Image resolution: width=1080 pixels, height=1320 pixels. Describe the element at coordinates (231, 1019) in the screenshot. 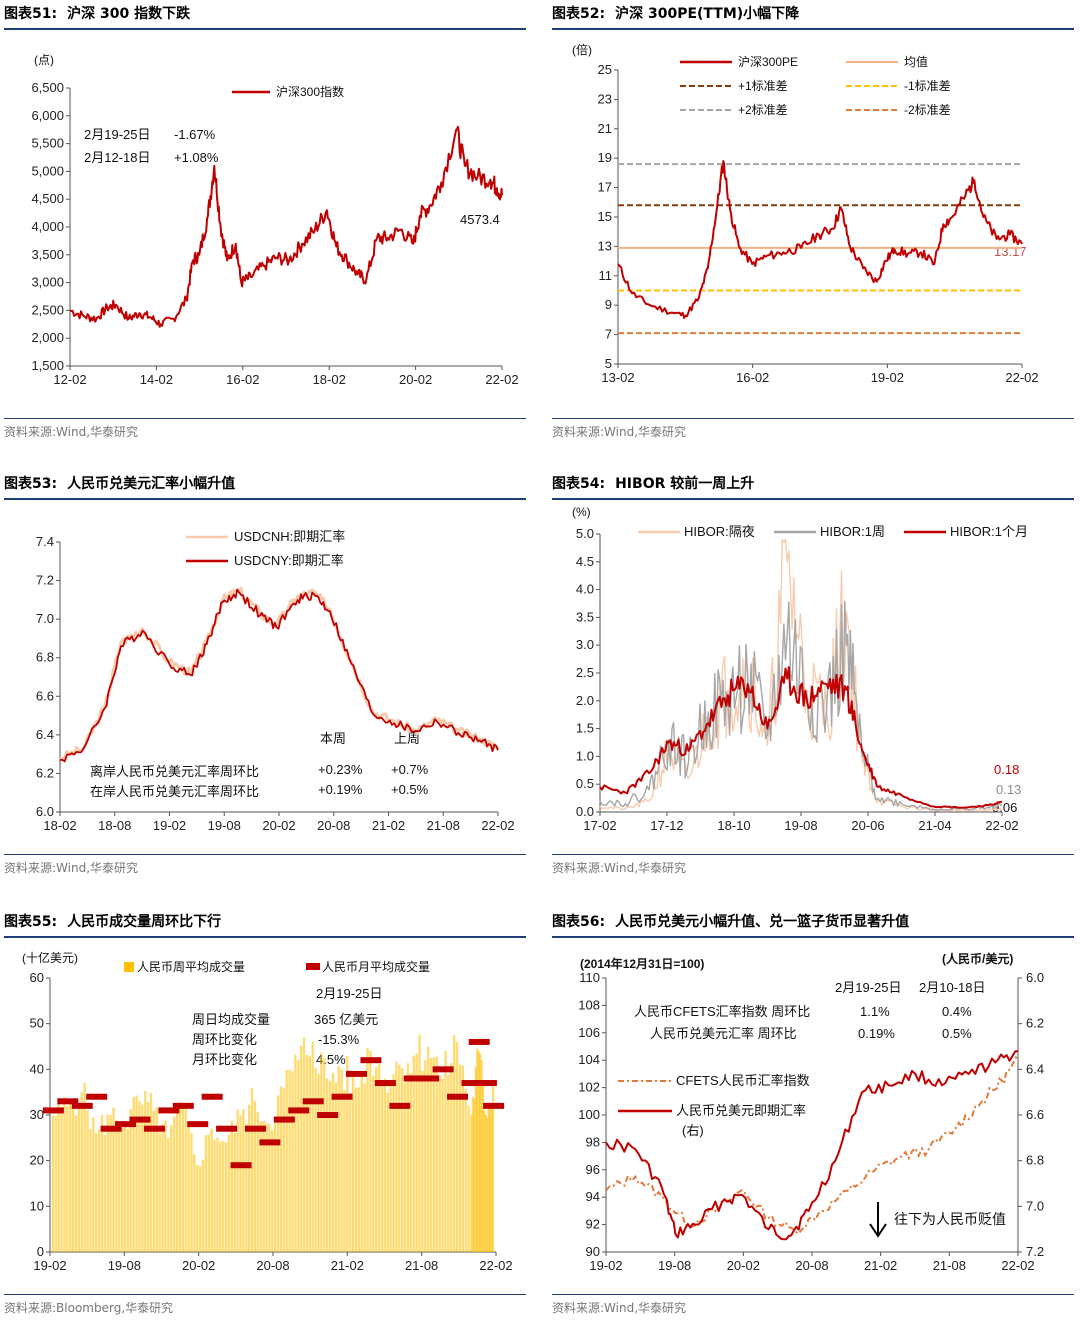

I see `annotation-label: 周日均成交量` at that location.